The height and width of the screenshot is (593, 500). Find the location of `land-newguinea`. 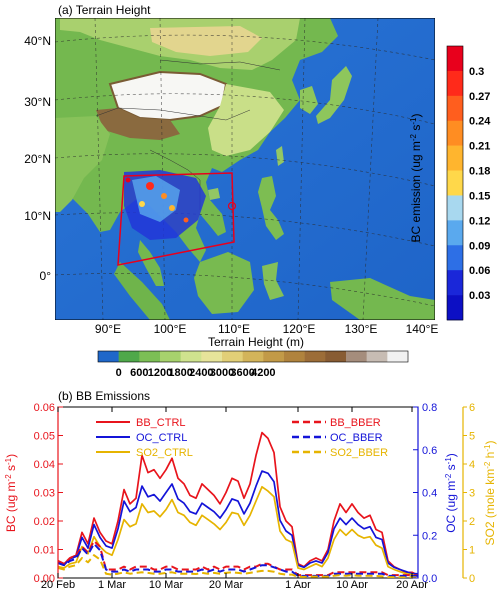

land-newguinea is located at coordinates (382, 299).